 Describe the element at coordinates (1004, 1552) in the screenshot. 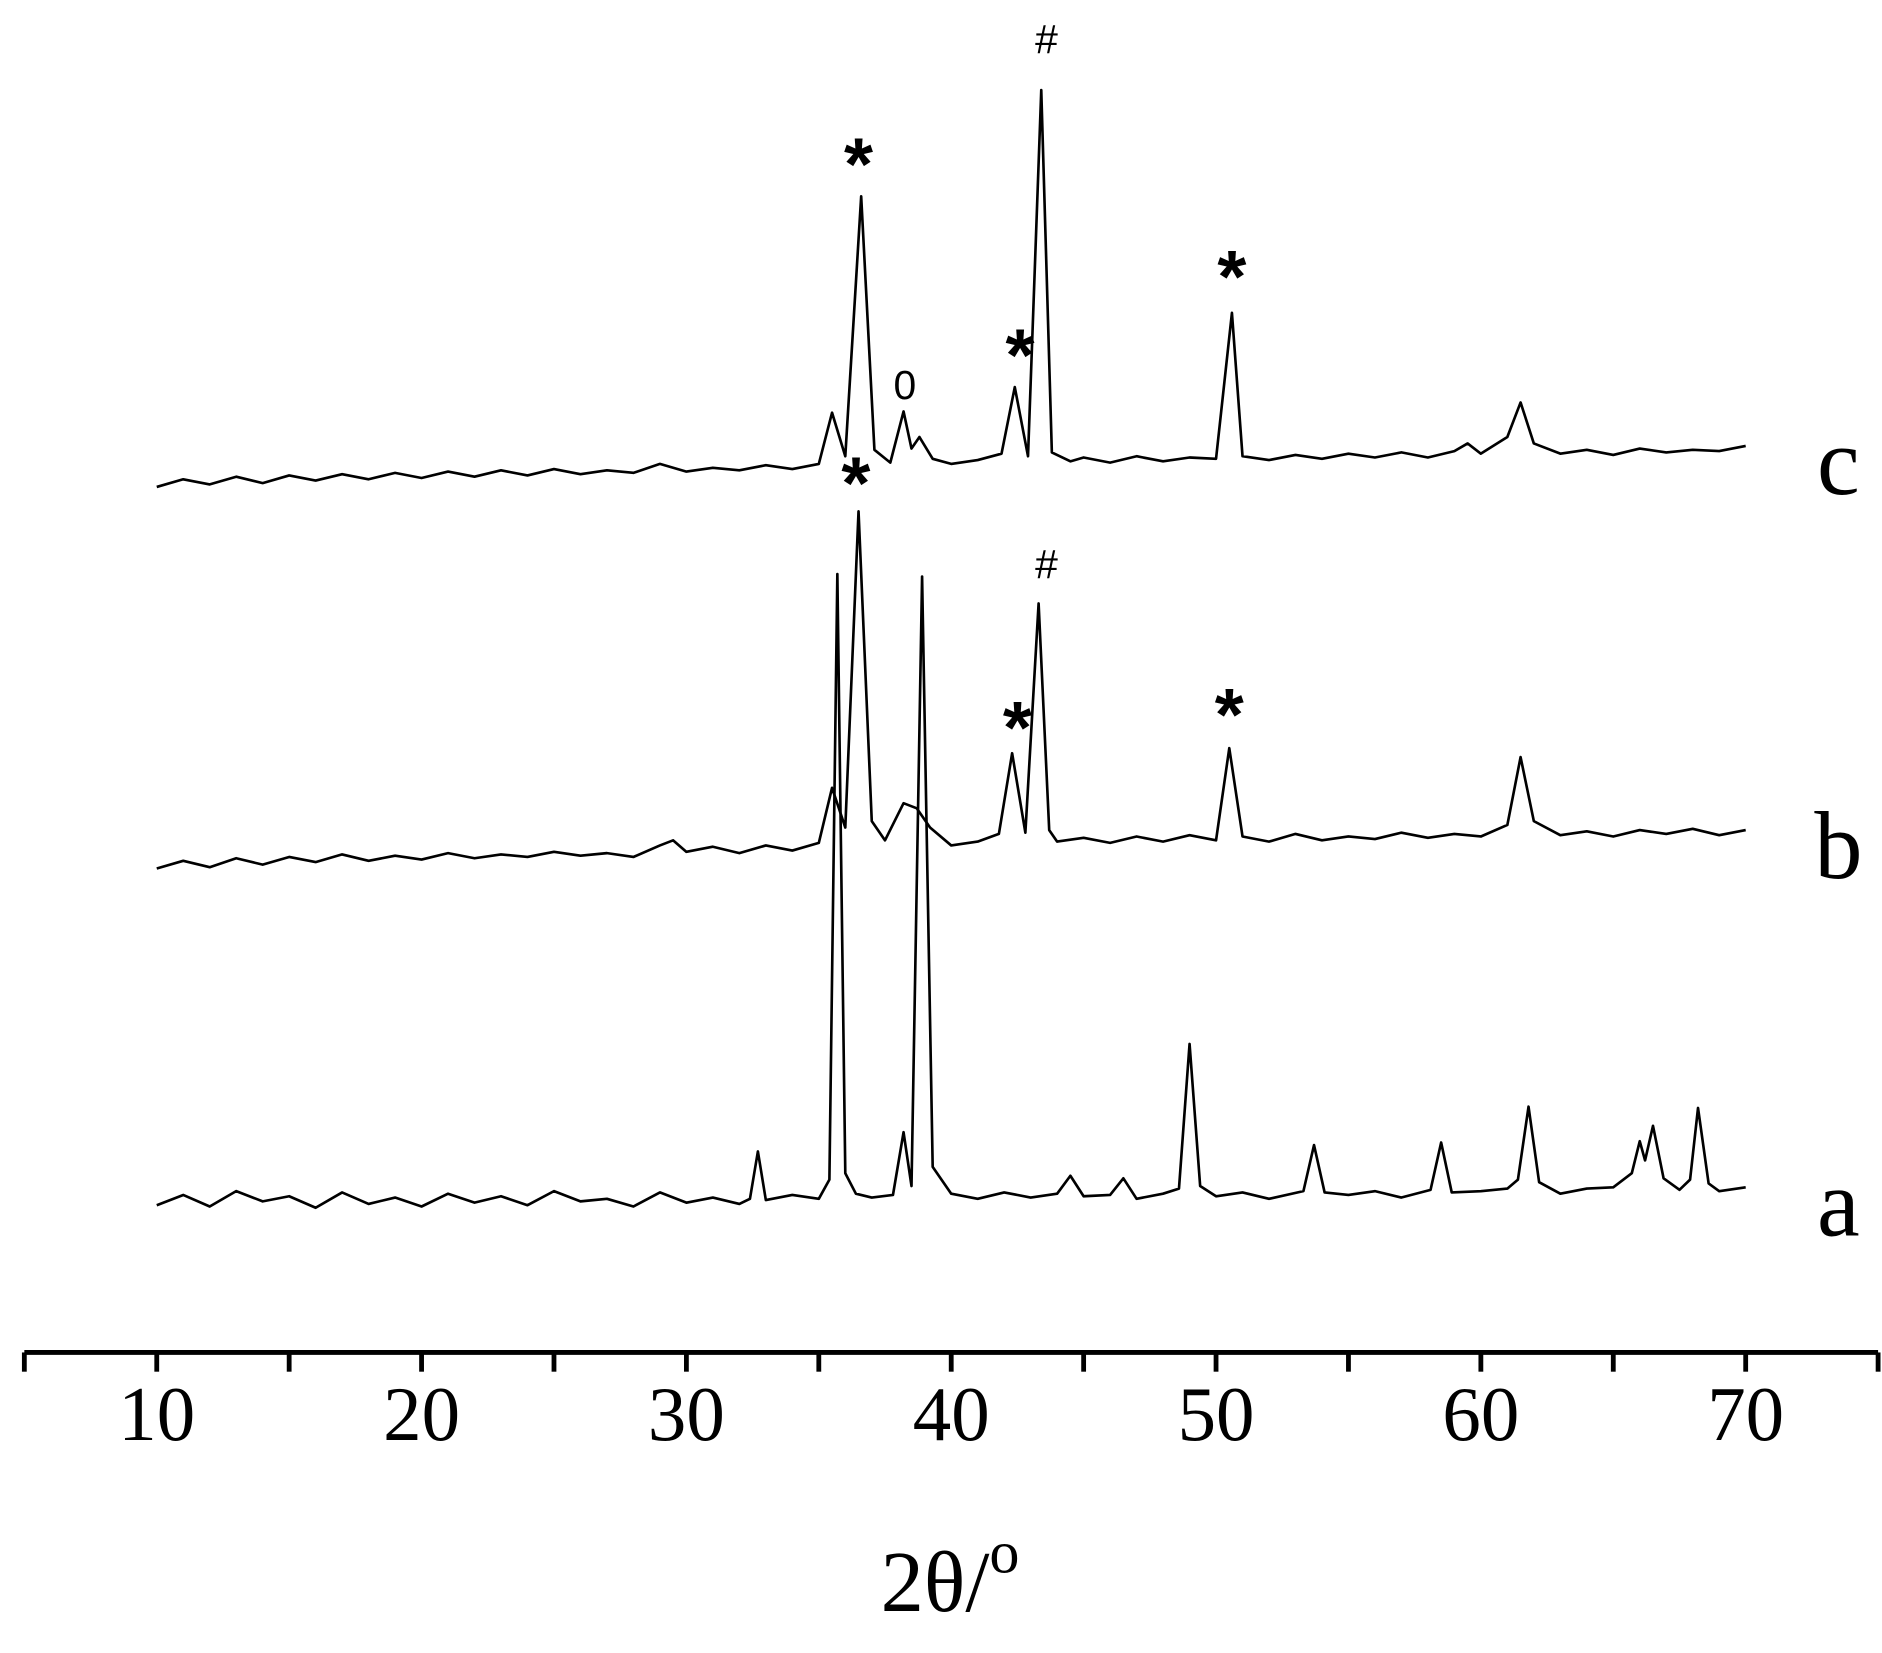

I see `x-axis-label-sup: o` at that location.